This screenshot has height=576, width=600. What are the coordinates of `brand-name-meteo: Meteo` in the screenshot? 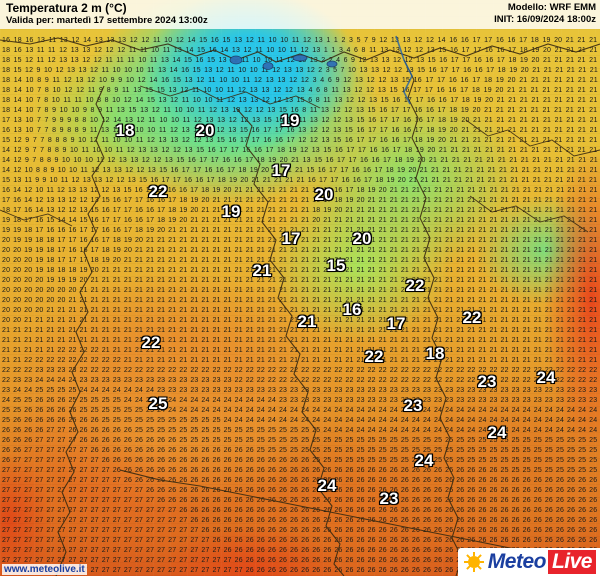 It's located at (517, 561).